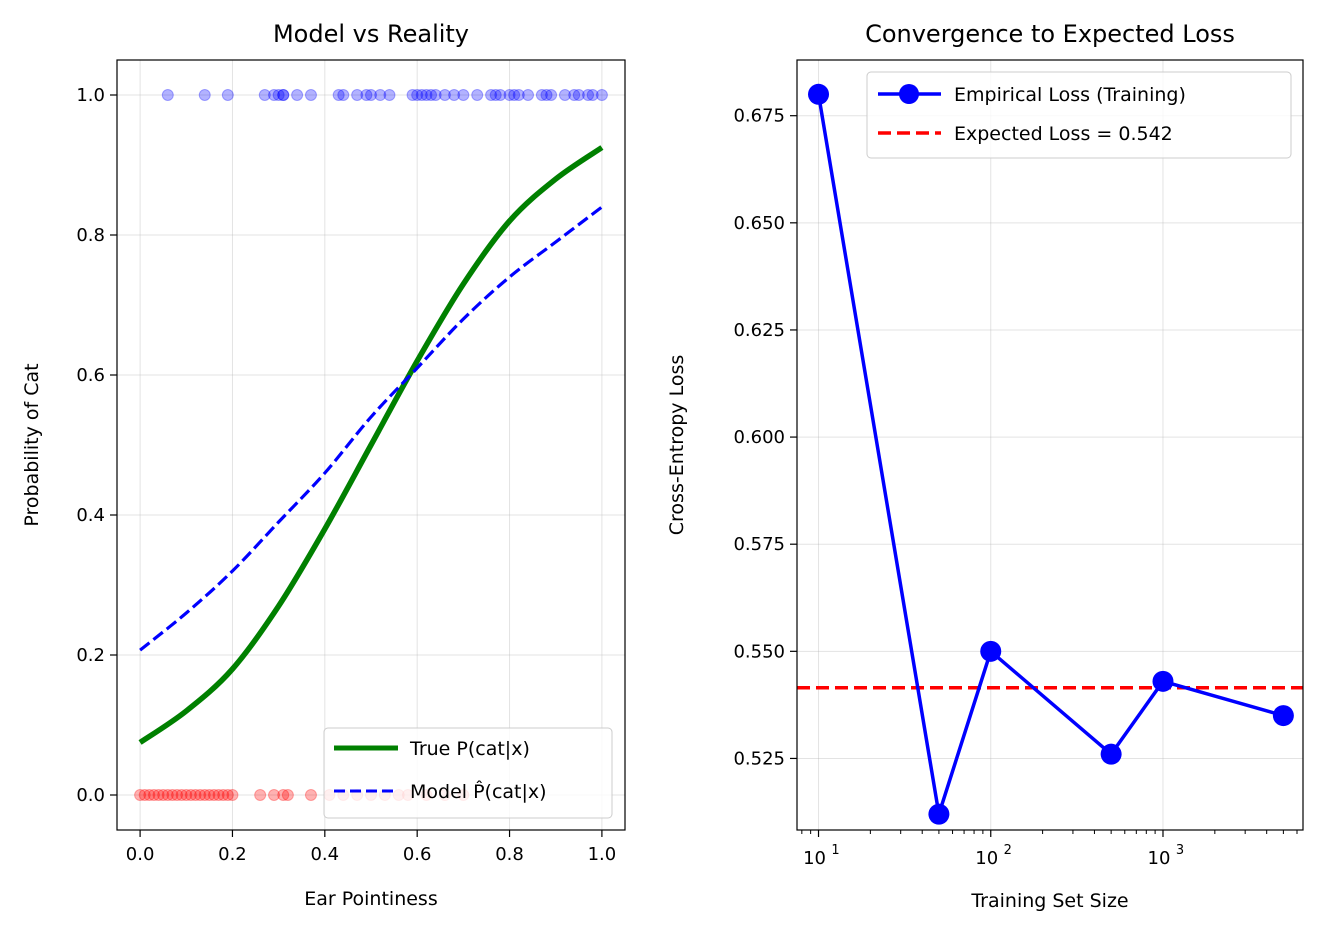 This screenshot has height=934, width=1322. What do you see at coordinates (759, 544) in the screenshot?
I see `right-y-tick-label: 0.575` at bounding box center [759, 544].